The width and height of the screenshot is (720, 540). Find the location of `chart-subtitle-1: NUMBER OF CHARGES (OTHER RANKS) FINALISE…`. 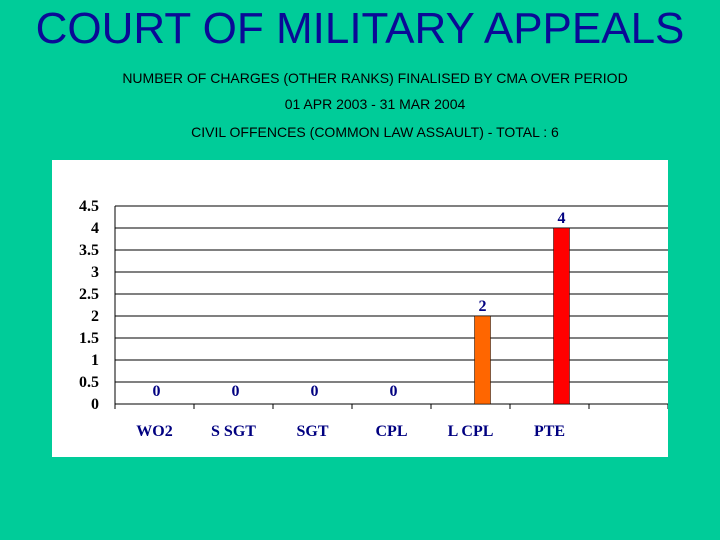

chart-subtitle-1: NUMBER OF CHARGES (OTHER RANKS) FINALISE… is located at coordinates (375, 78).